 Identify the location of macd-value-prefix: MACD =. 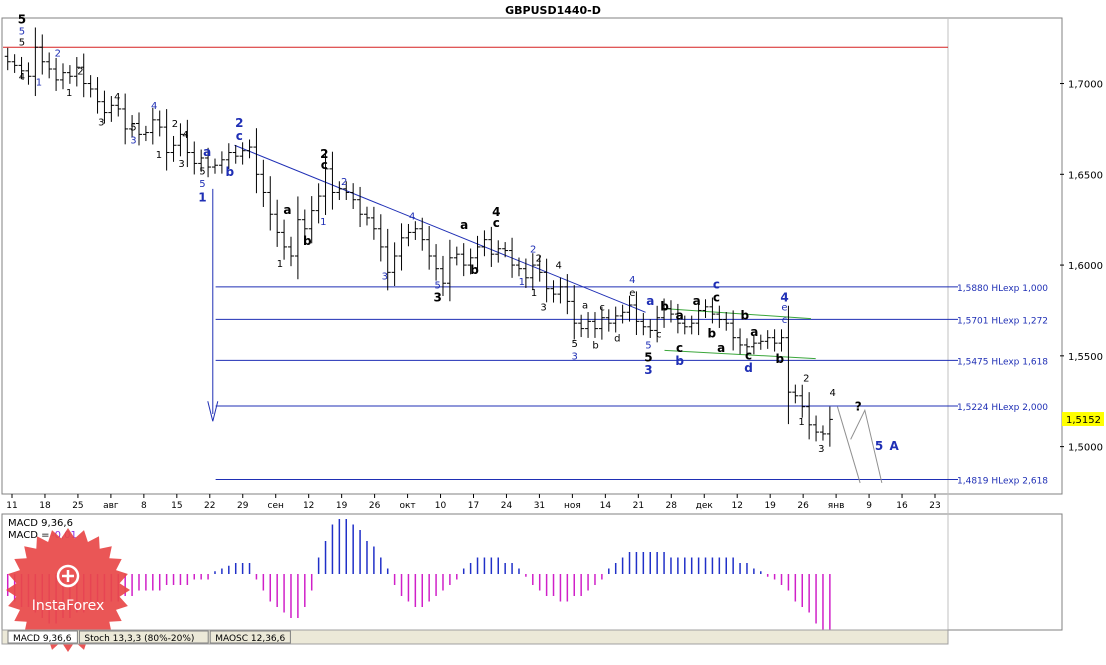
(29, 535).